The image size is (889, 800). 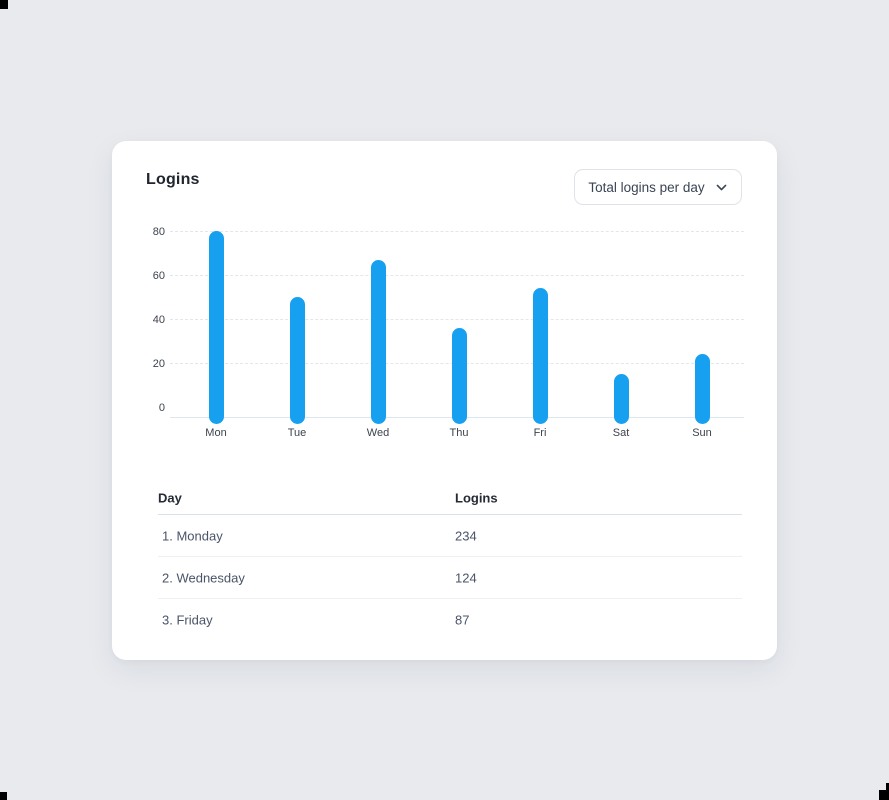 I want to click on bar-thu, so click(x=459, y=375).